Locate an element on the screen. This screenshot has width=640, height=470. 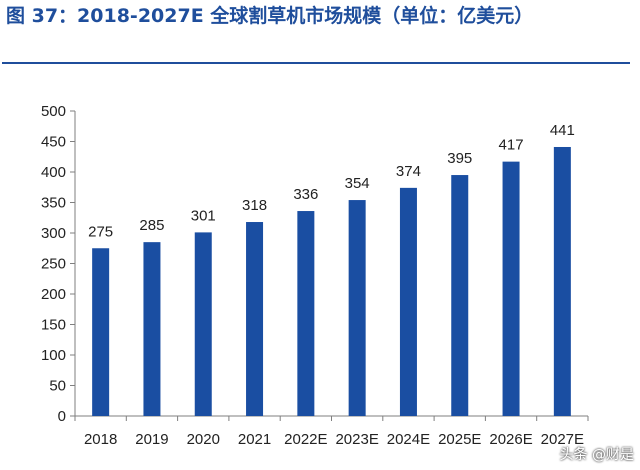
y-tick-label: 450 is located at coordinates (53, 142).